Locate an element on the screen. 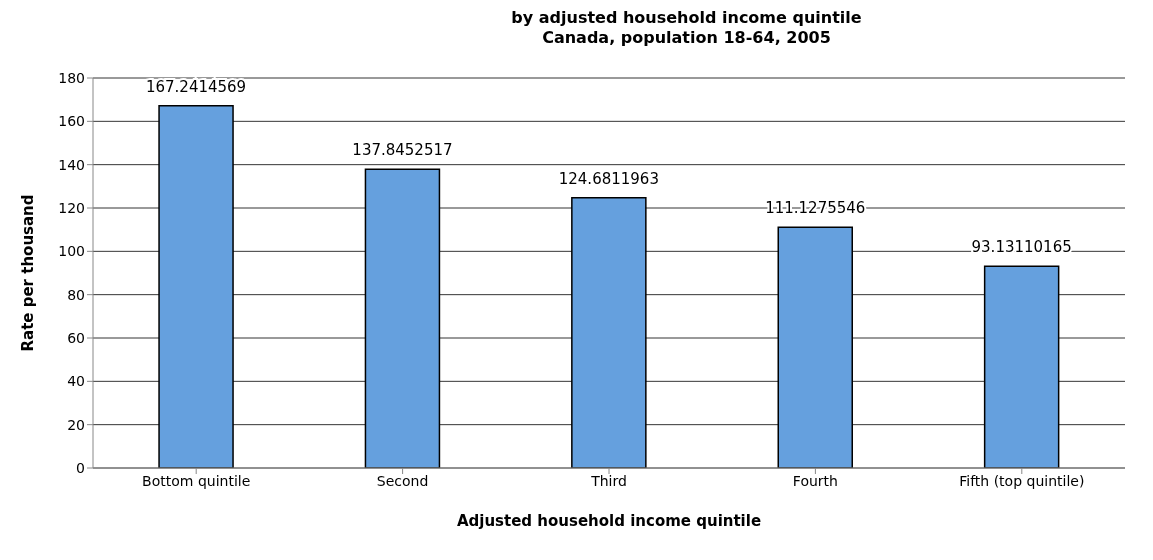 This screenshot has width=1153, height=560. y-tick-label: 80 is located at coordinates (76, 294).